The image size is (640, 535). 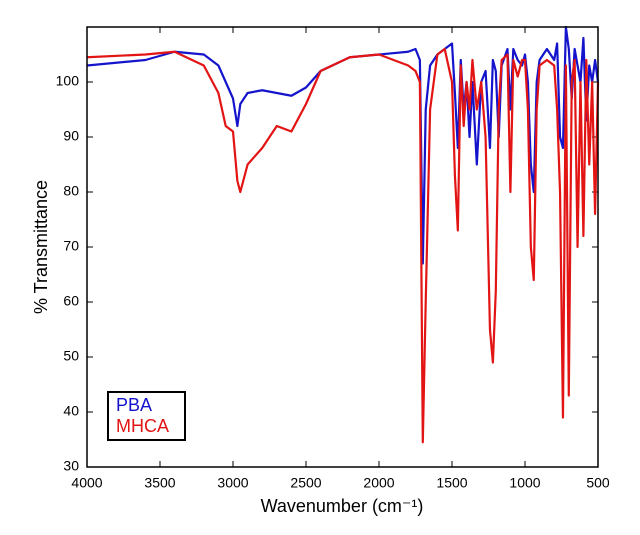 What do you see at coordinates (598, 483) in the screenshot?
I see `x-tick-label: 500` at bounding box center [598, 483].